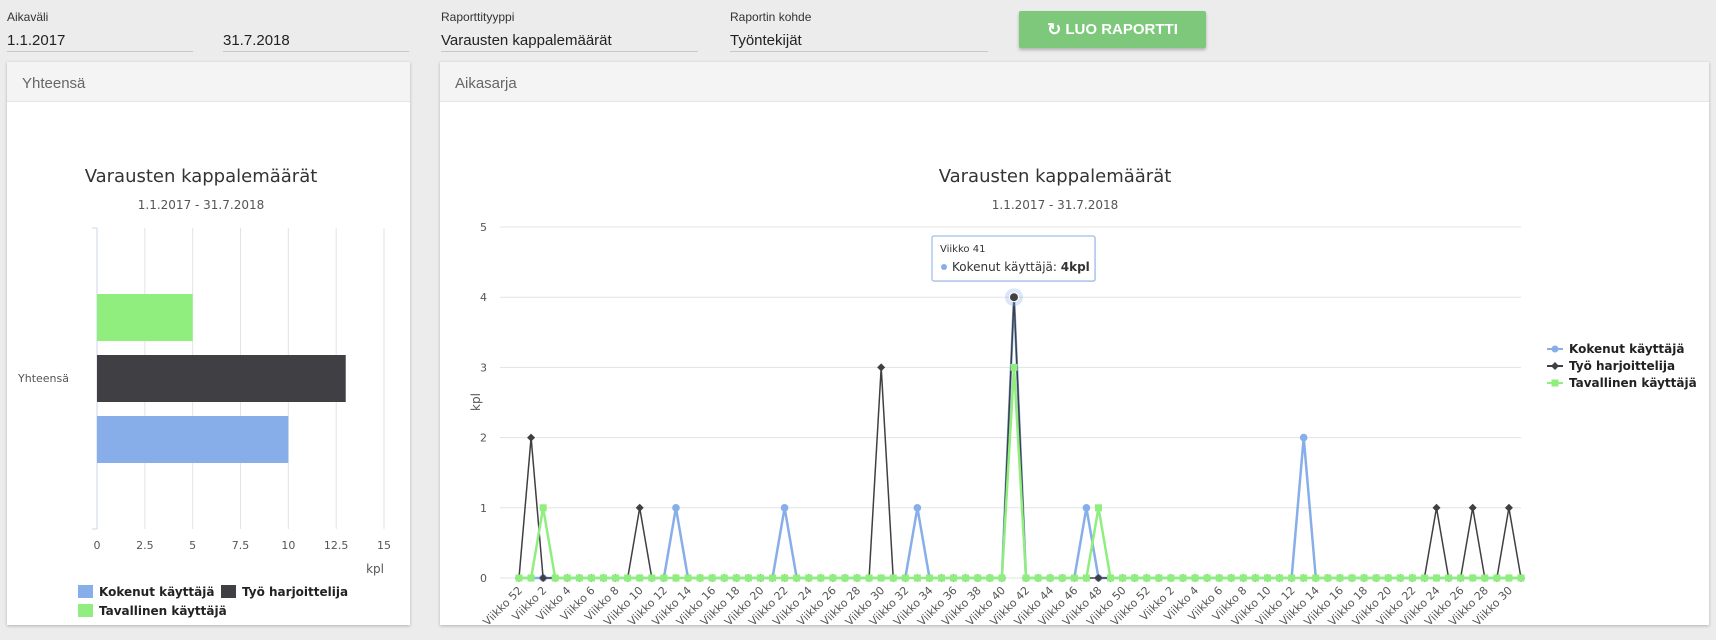 Image resolution: width=1716 pixels, height=640 pixels. What do you see at coordinates (295, 592) in the screenshot?
I see `bar-legend-item: Työ harjoittelija` at bounding box center [295, 592].